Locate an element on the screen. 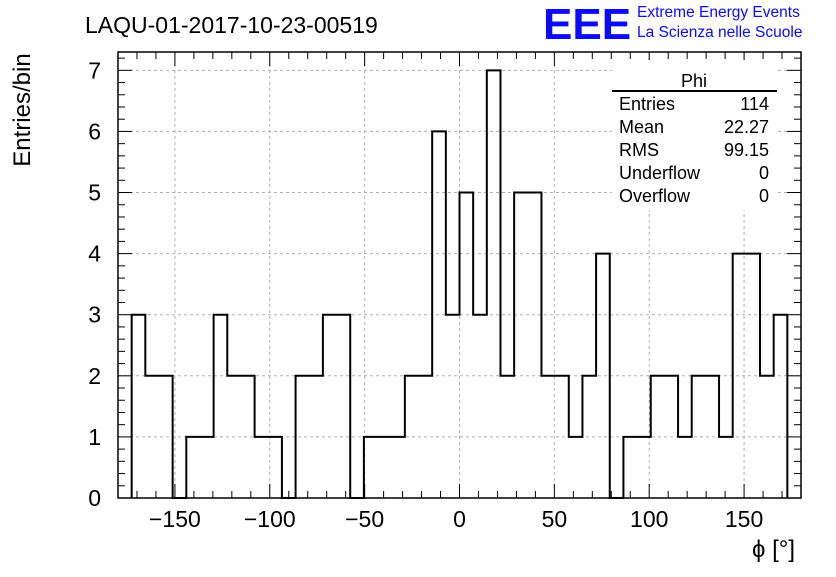 The width and height of the screenshot is (836, 577). x-axis-label: ϕ [°] is located at coordinates (774, 549).